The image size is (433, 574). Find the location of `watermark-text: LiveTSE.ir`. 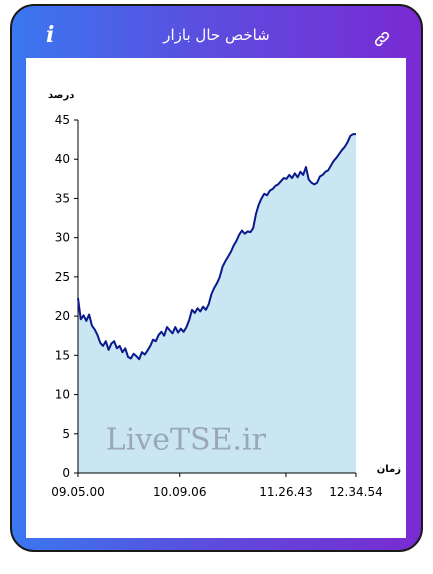

watermark-text: LiveTSE.ir is located at coordinates (186, 439).